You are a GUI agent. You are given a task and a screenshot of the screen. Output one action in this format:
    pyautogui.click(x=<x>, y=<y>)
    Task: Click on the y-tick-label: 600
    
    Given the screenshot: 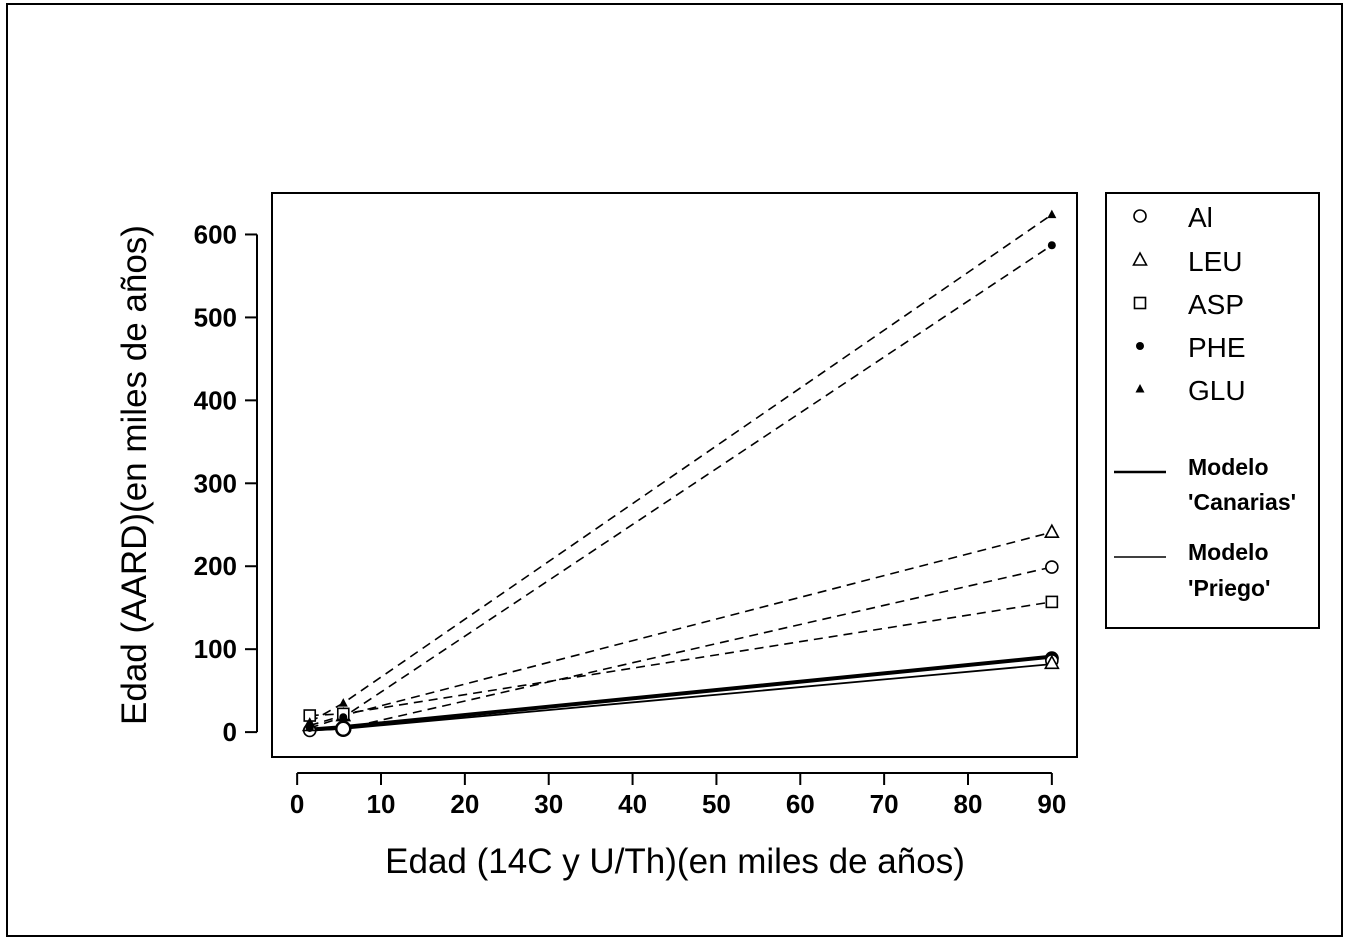 What is the action you would take?
    pyautogui.click(x=215, y=234)
    